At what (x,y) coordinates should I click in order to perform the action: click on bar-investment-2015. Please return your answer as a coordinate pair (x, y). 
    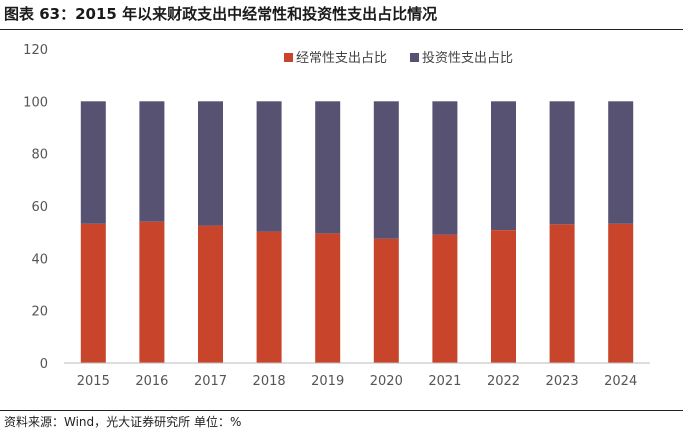
    Looking at the image, I should click on (93, 162).